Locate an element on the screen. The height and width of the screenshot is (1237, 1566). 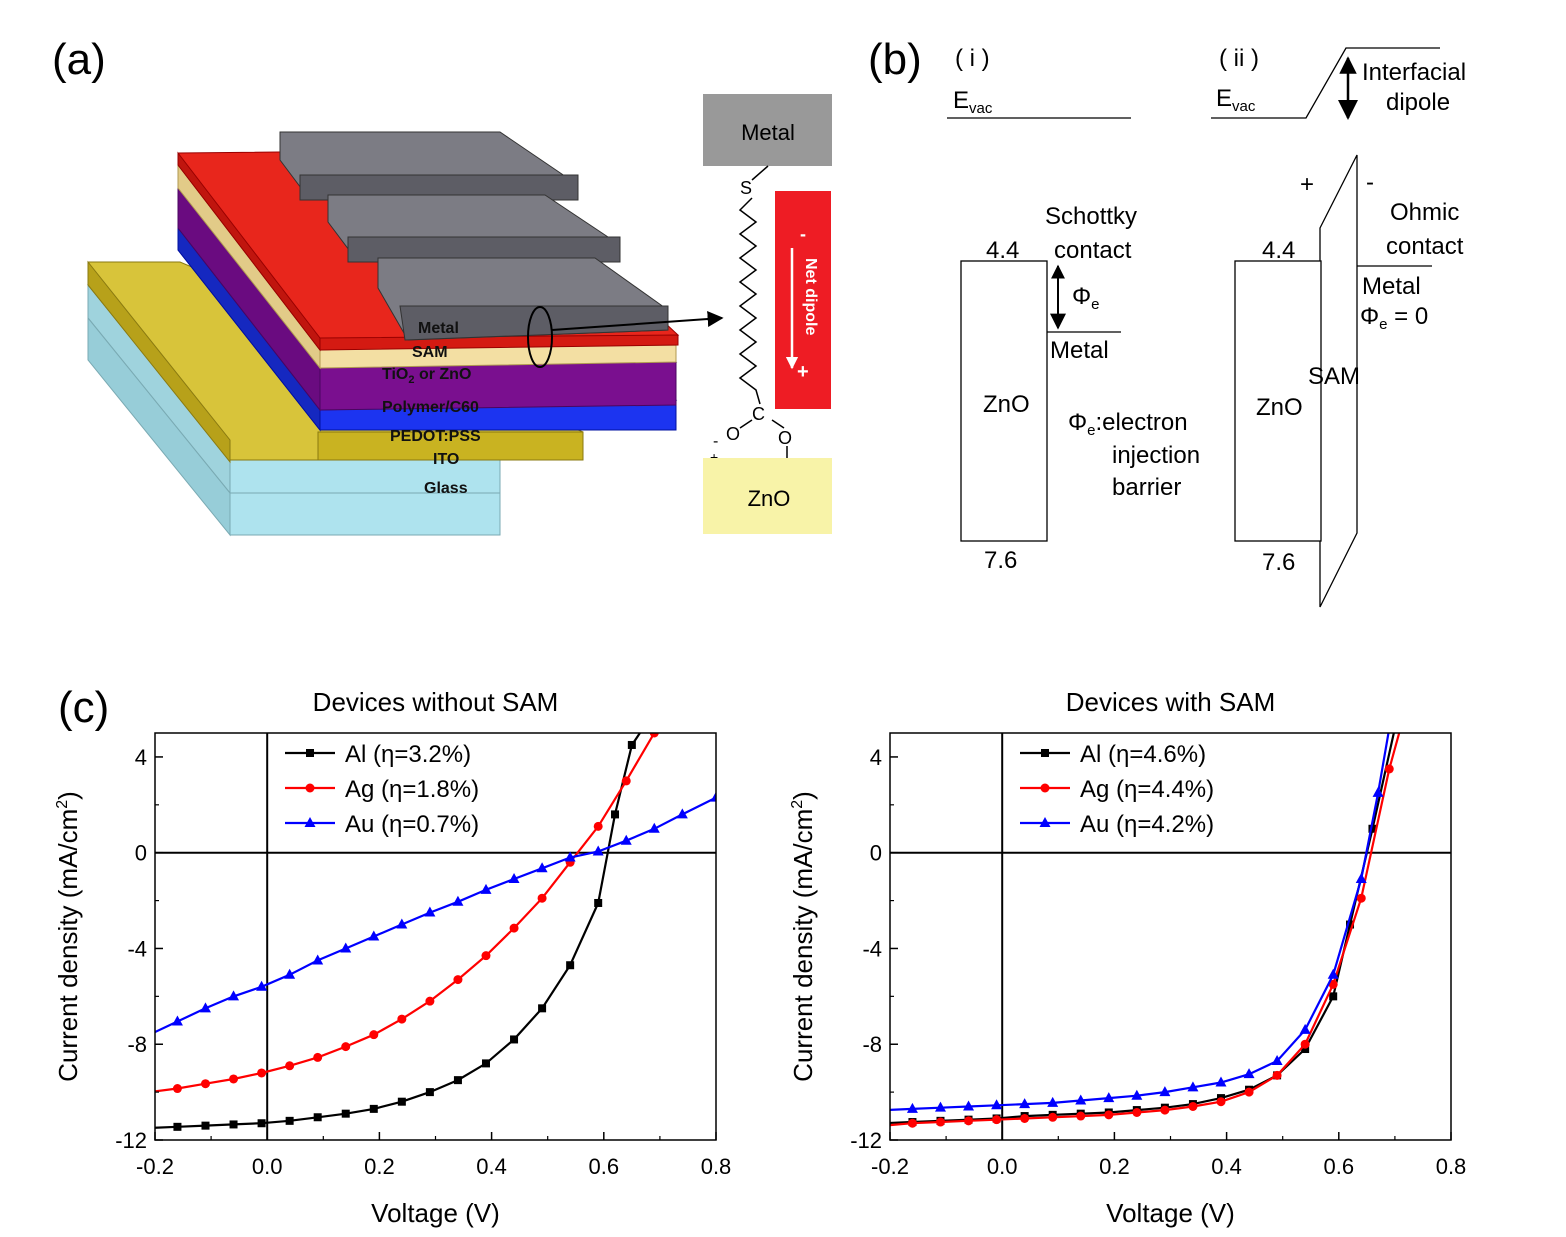
oh-minus: - is located at coordinates (715, 441).